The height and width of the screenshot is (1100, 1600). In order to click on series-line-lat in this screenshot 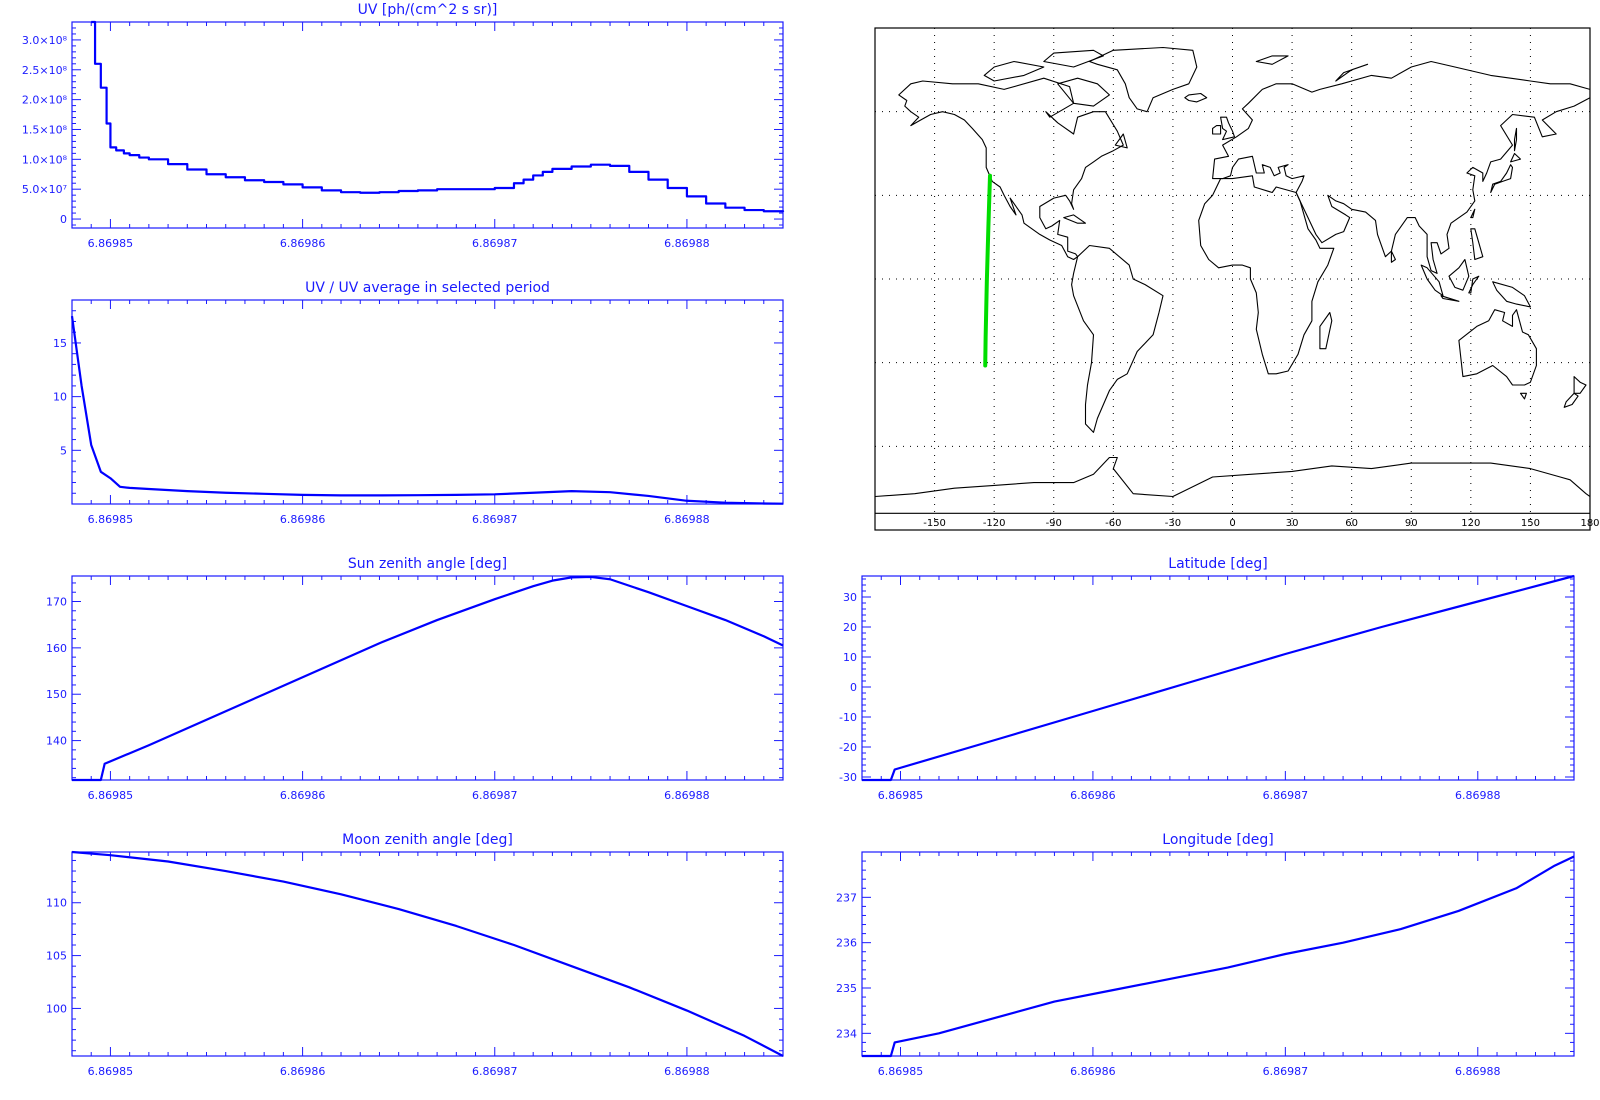, I will do `click(1218, 678)`.